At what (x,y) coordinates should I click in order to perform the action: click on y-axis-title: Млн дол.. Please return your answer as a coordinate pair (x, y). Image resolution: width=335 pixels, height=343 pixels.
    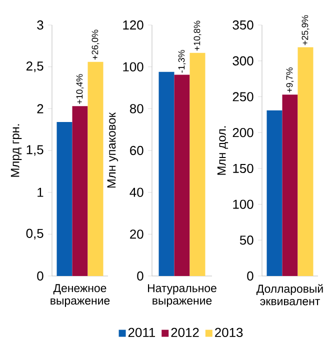
    Looking at the image, I should click on (222, 150).